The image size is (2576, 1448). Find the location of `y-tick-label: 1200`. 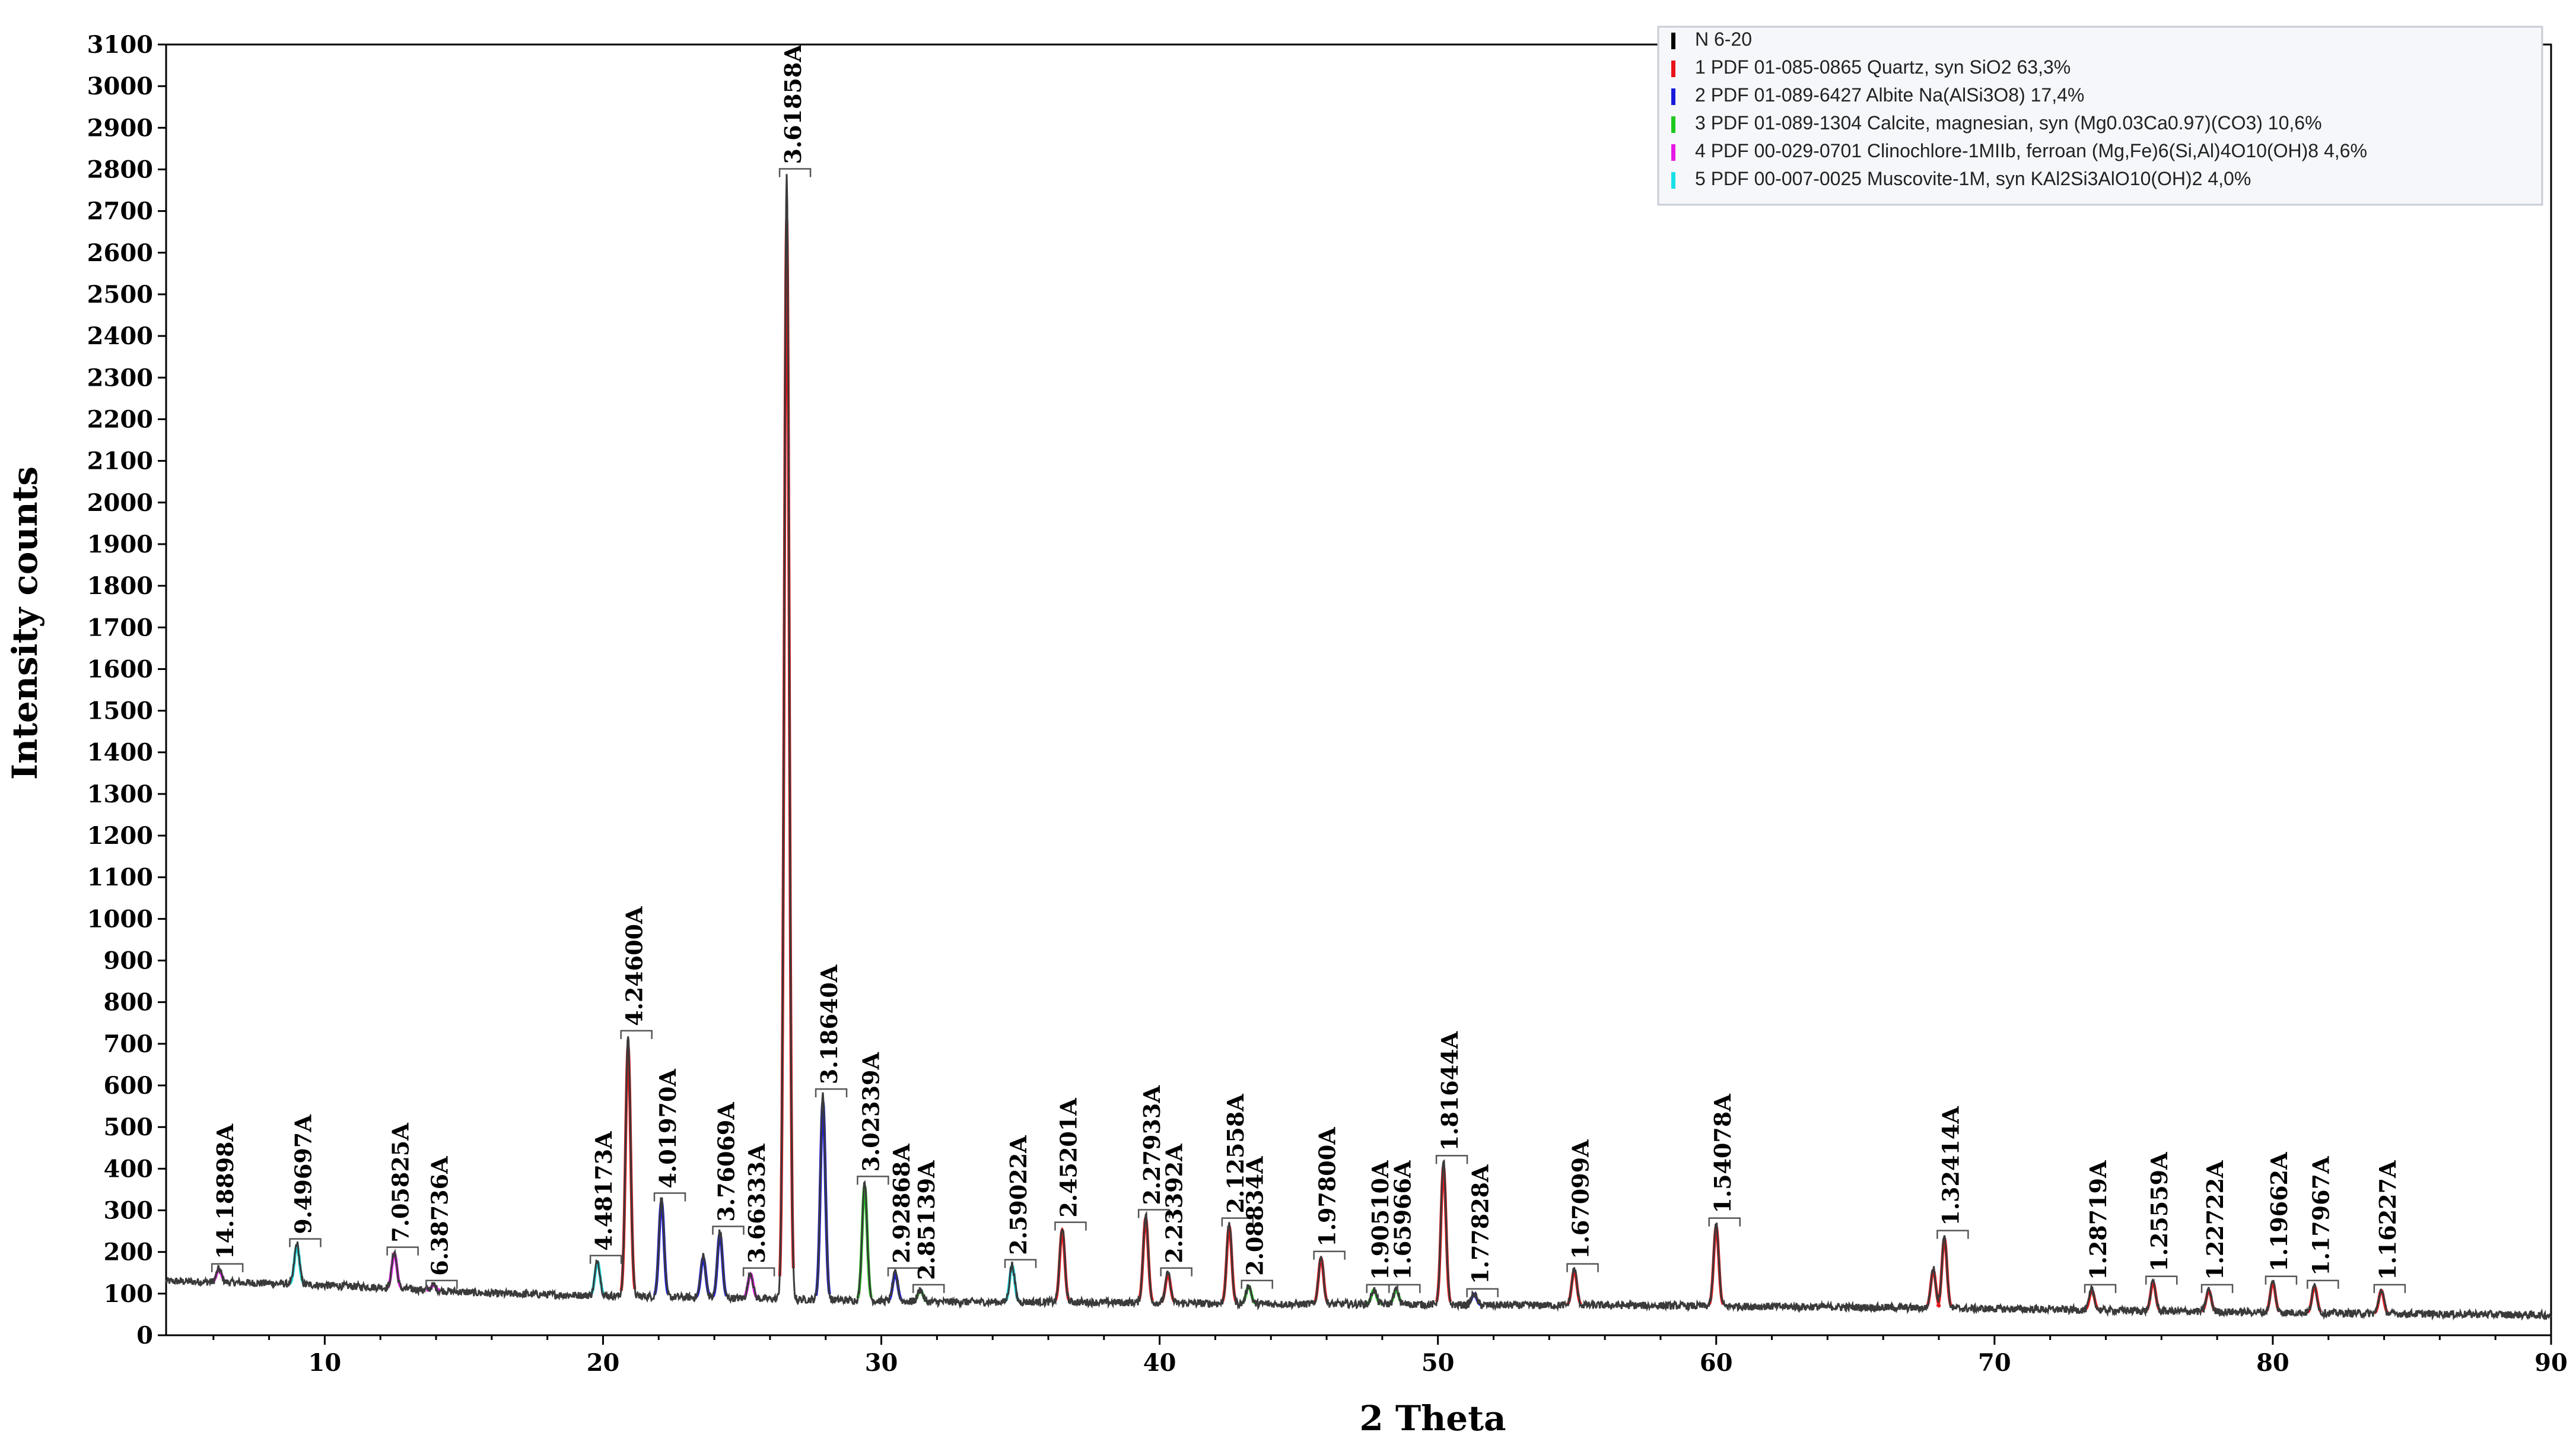

y-tick-label: 1200 is located at coordinates (120, 836).